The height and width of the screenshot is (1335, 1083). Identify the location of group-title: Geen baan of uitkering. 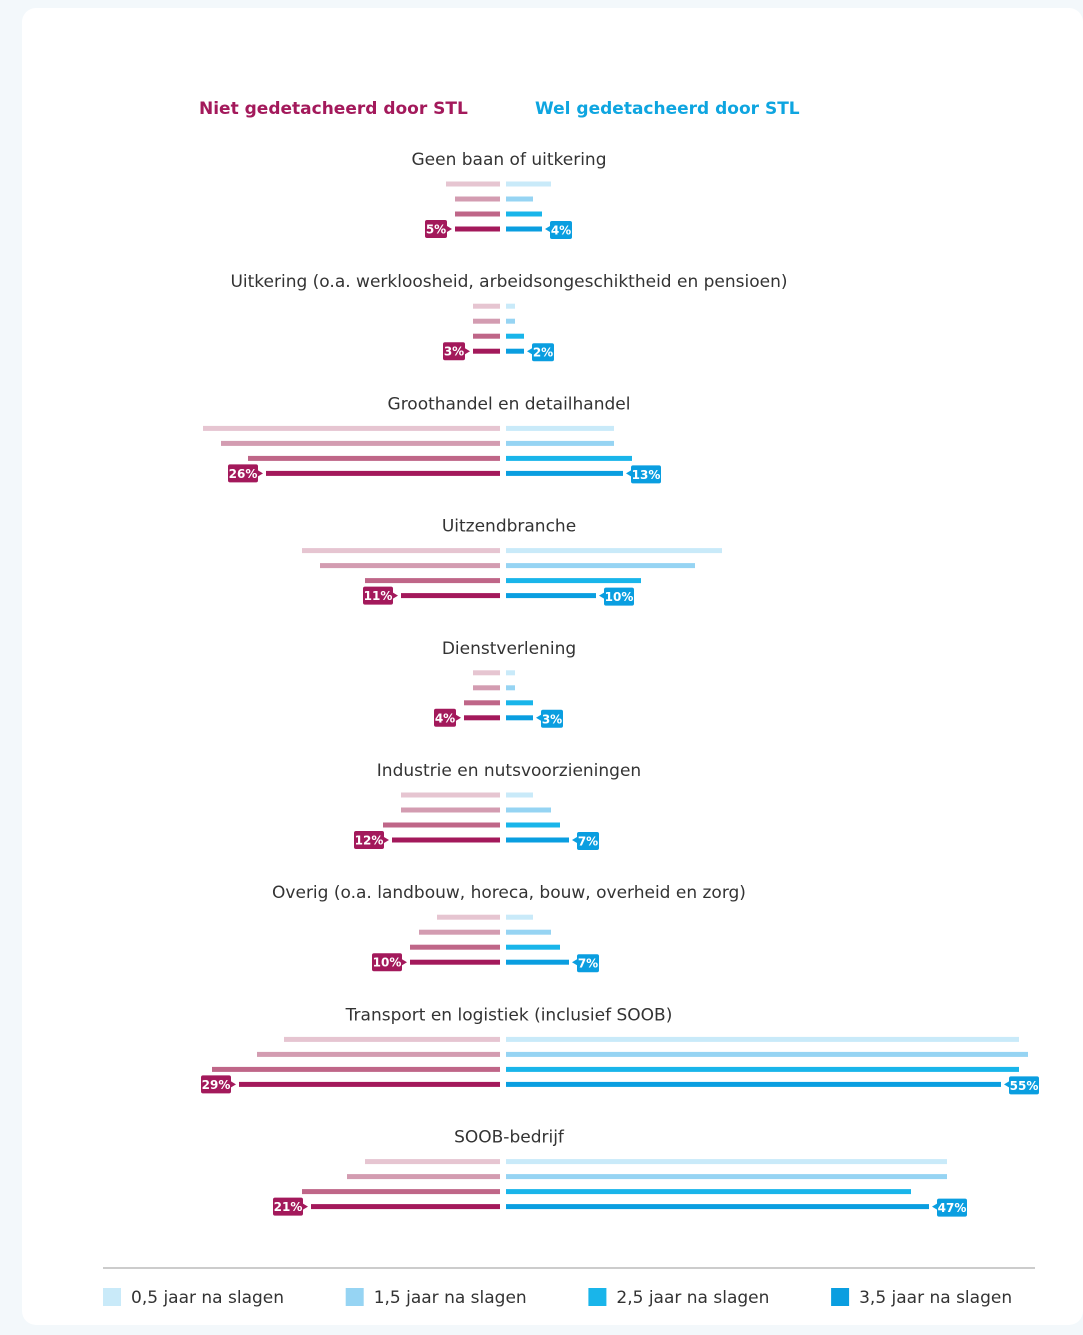
(508, 160).